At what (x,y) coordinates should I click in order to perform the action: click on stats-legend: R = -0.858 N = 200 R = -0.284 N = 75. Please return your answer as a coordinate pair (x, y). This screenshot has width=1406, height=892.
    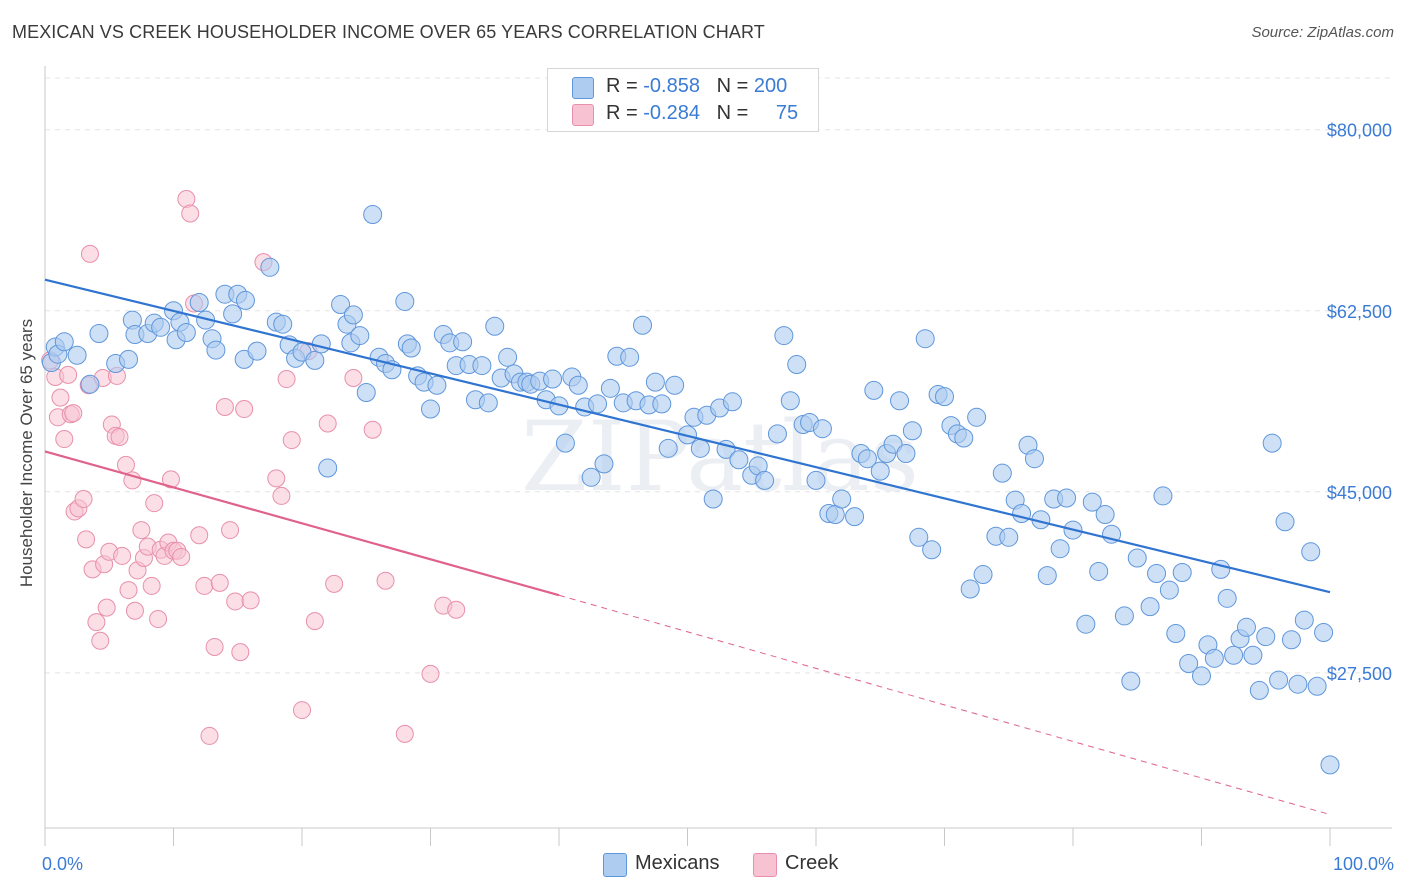
    Looking at the image, I should click on (683, 100).